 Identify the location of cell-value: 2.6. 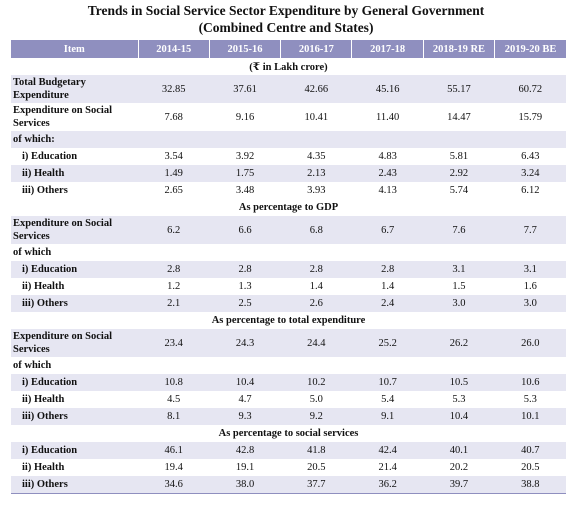
(316, 303).